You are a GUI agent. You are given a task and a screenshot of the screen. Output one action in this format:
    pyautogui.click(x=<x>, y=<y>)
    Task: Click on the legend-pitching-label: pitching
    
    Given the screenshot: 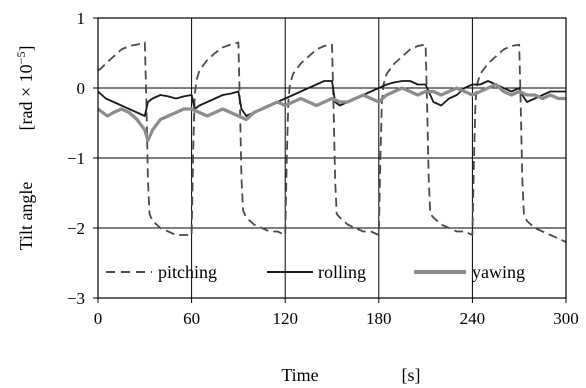 What is the action you would take?
    pyautogui.click(x=187, y=272)
    